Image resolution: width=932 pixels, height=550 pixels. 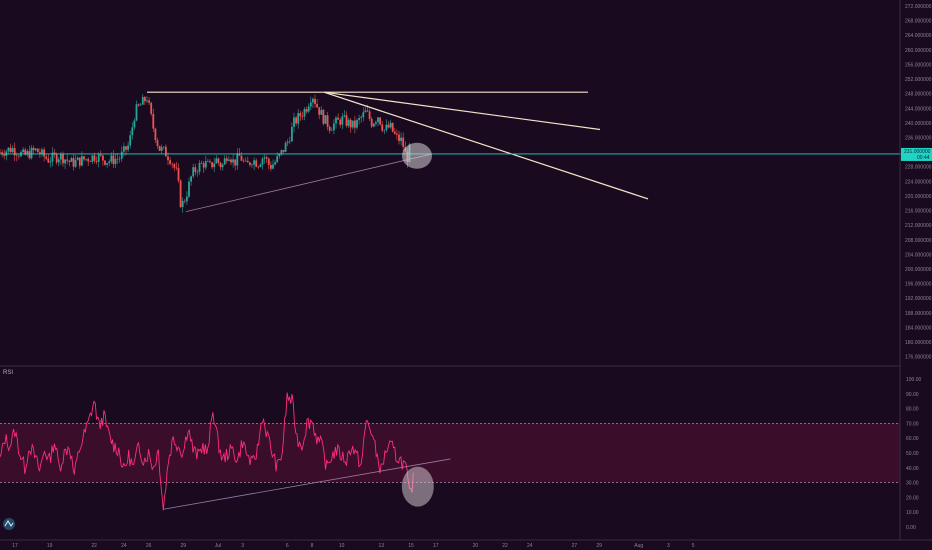 What do you see at coordinates (918, 358) in the screenshot?
I see `price-tick-label: 176.000000` at bounding box center [918, 358].